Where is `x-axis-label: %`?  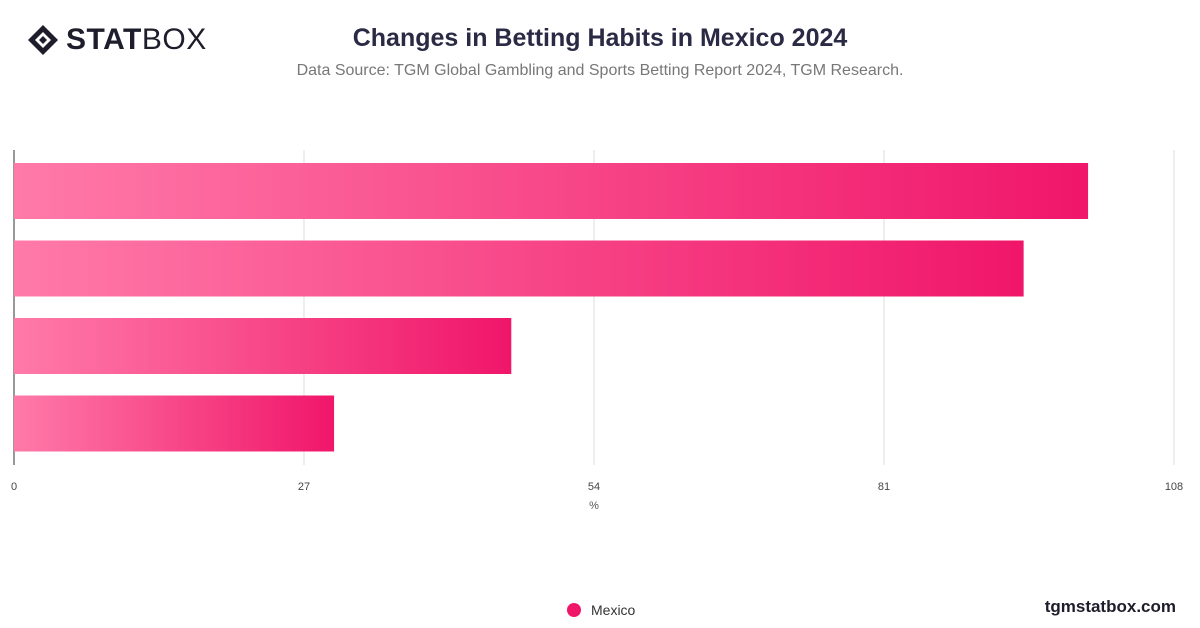 x-axis-label: % is located at coordinates (594, 506).